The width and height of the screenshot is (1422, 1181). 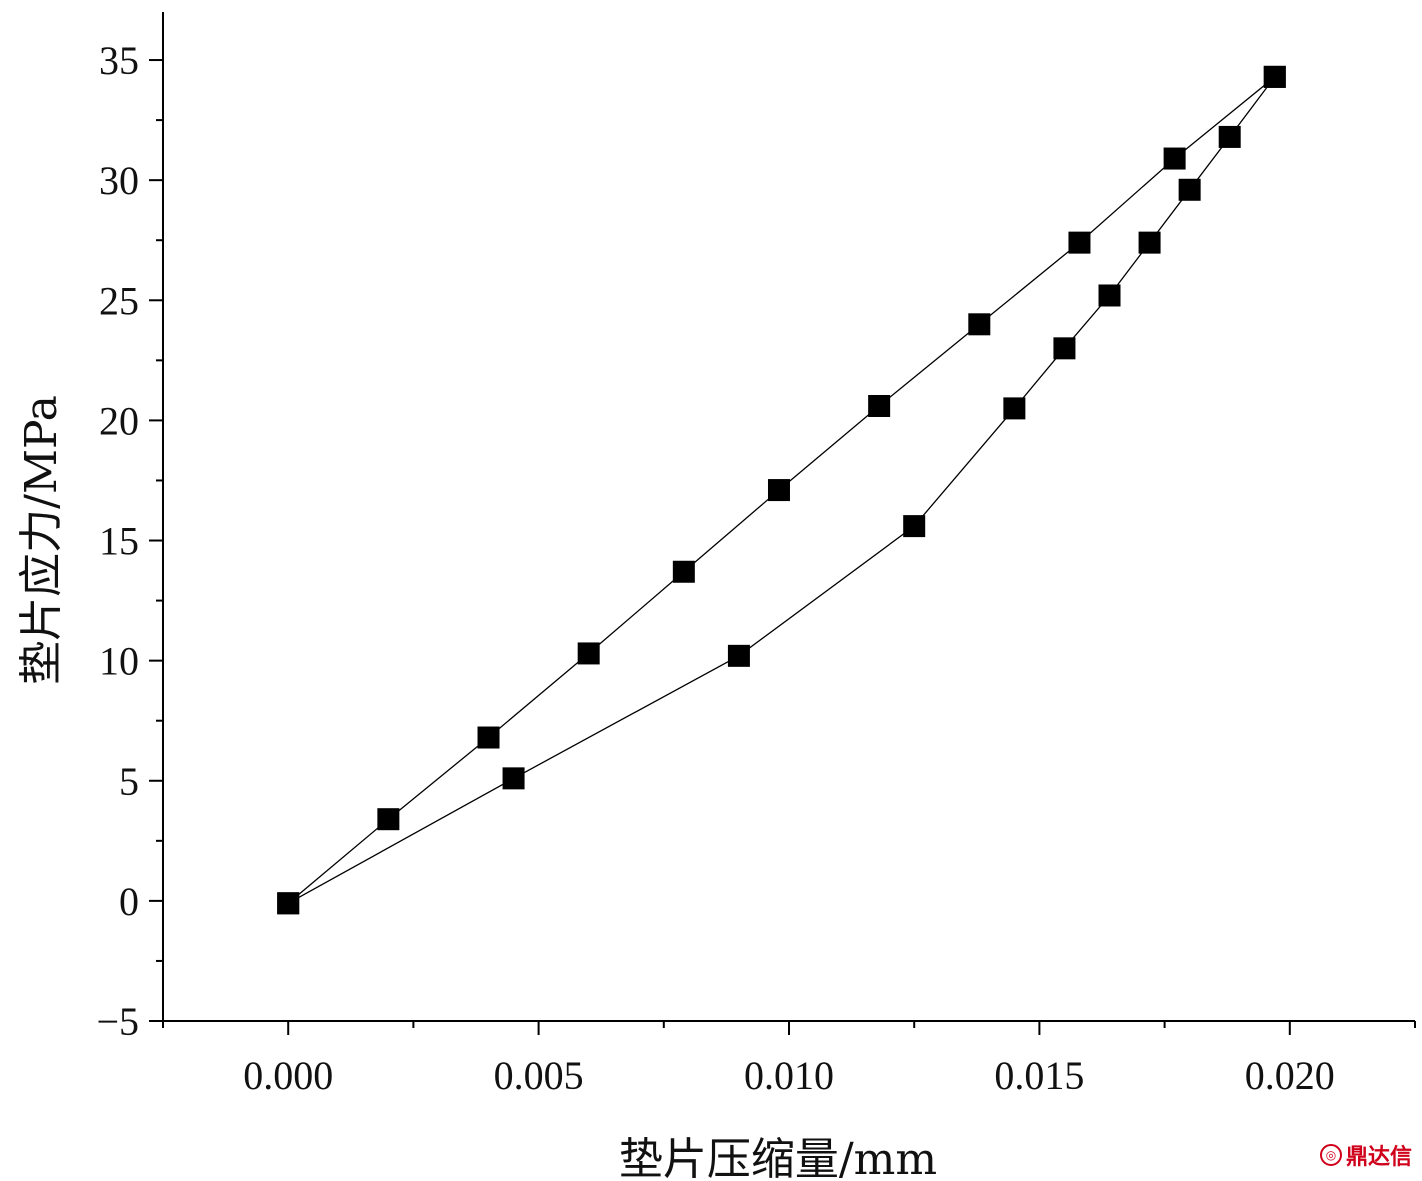 What do you see at coordinates (119, 661) in the screenshot?
I see `y-tick-label: 10` at bounding box center [119, 661].